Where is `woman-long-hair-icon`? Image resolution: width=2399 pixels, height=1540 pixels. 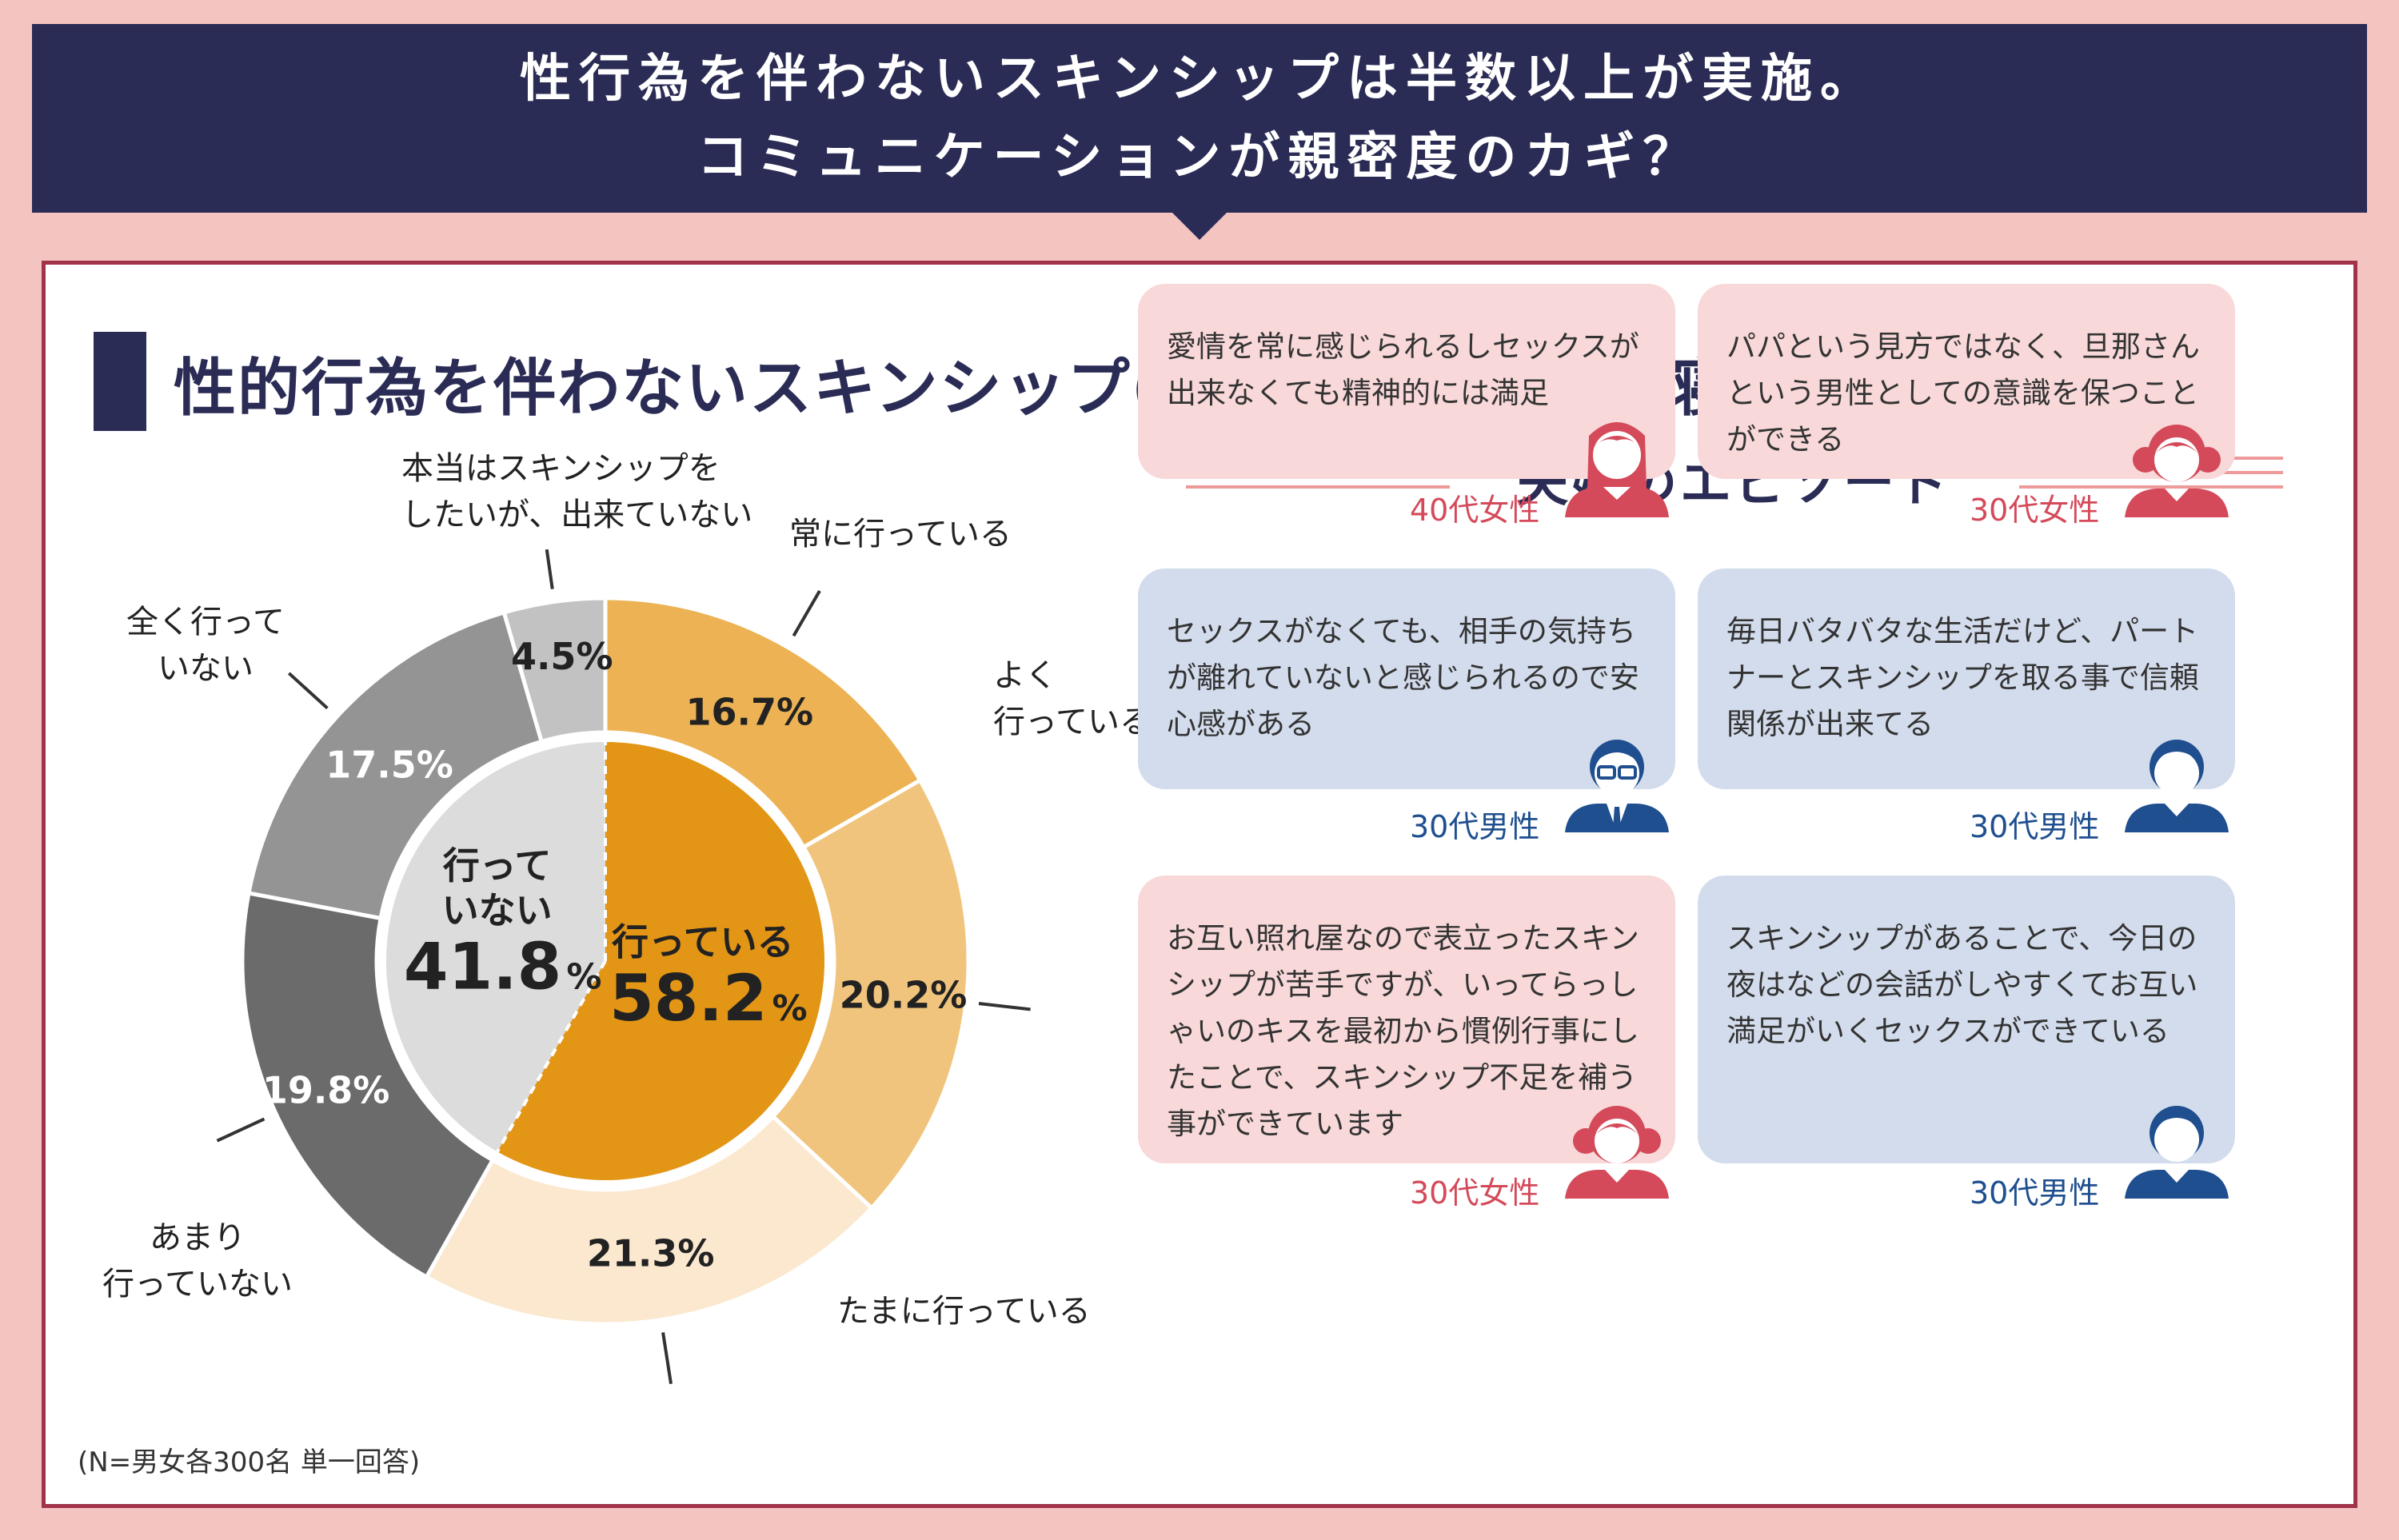 woman-long-hair-icon is located at coordinates (1617, 464).